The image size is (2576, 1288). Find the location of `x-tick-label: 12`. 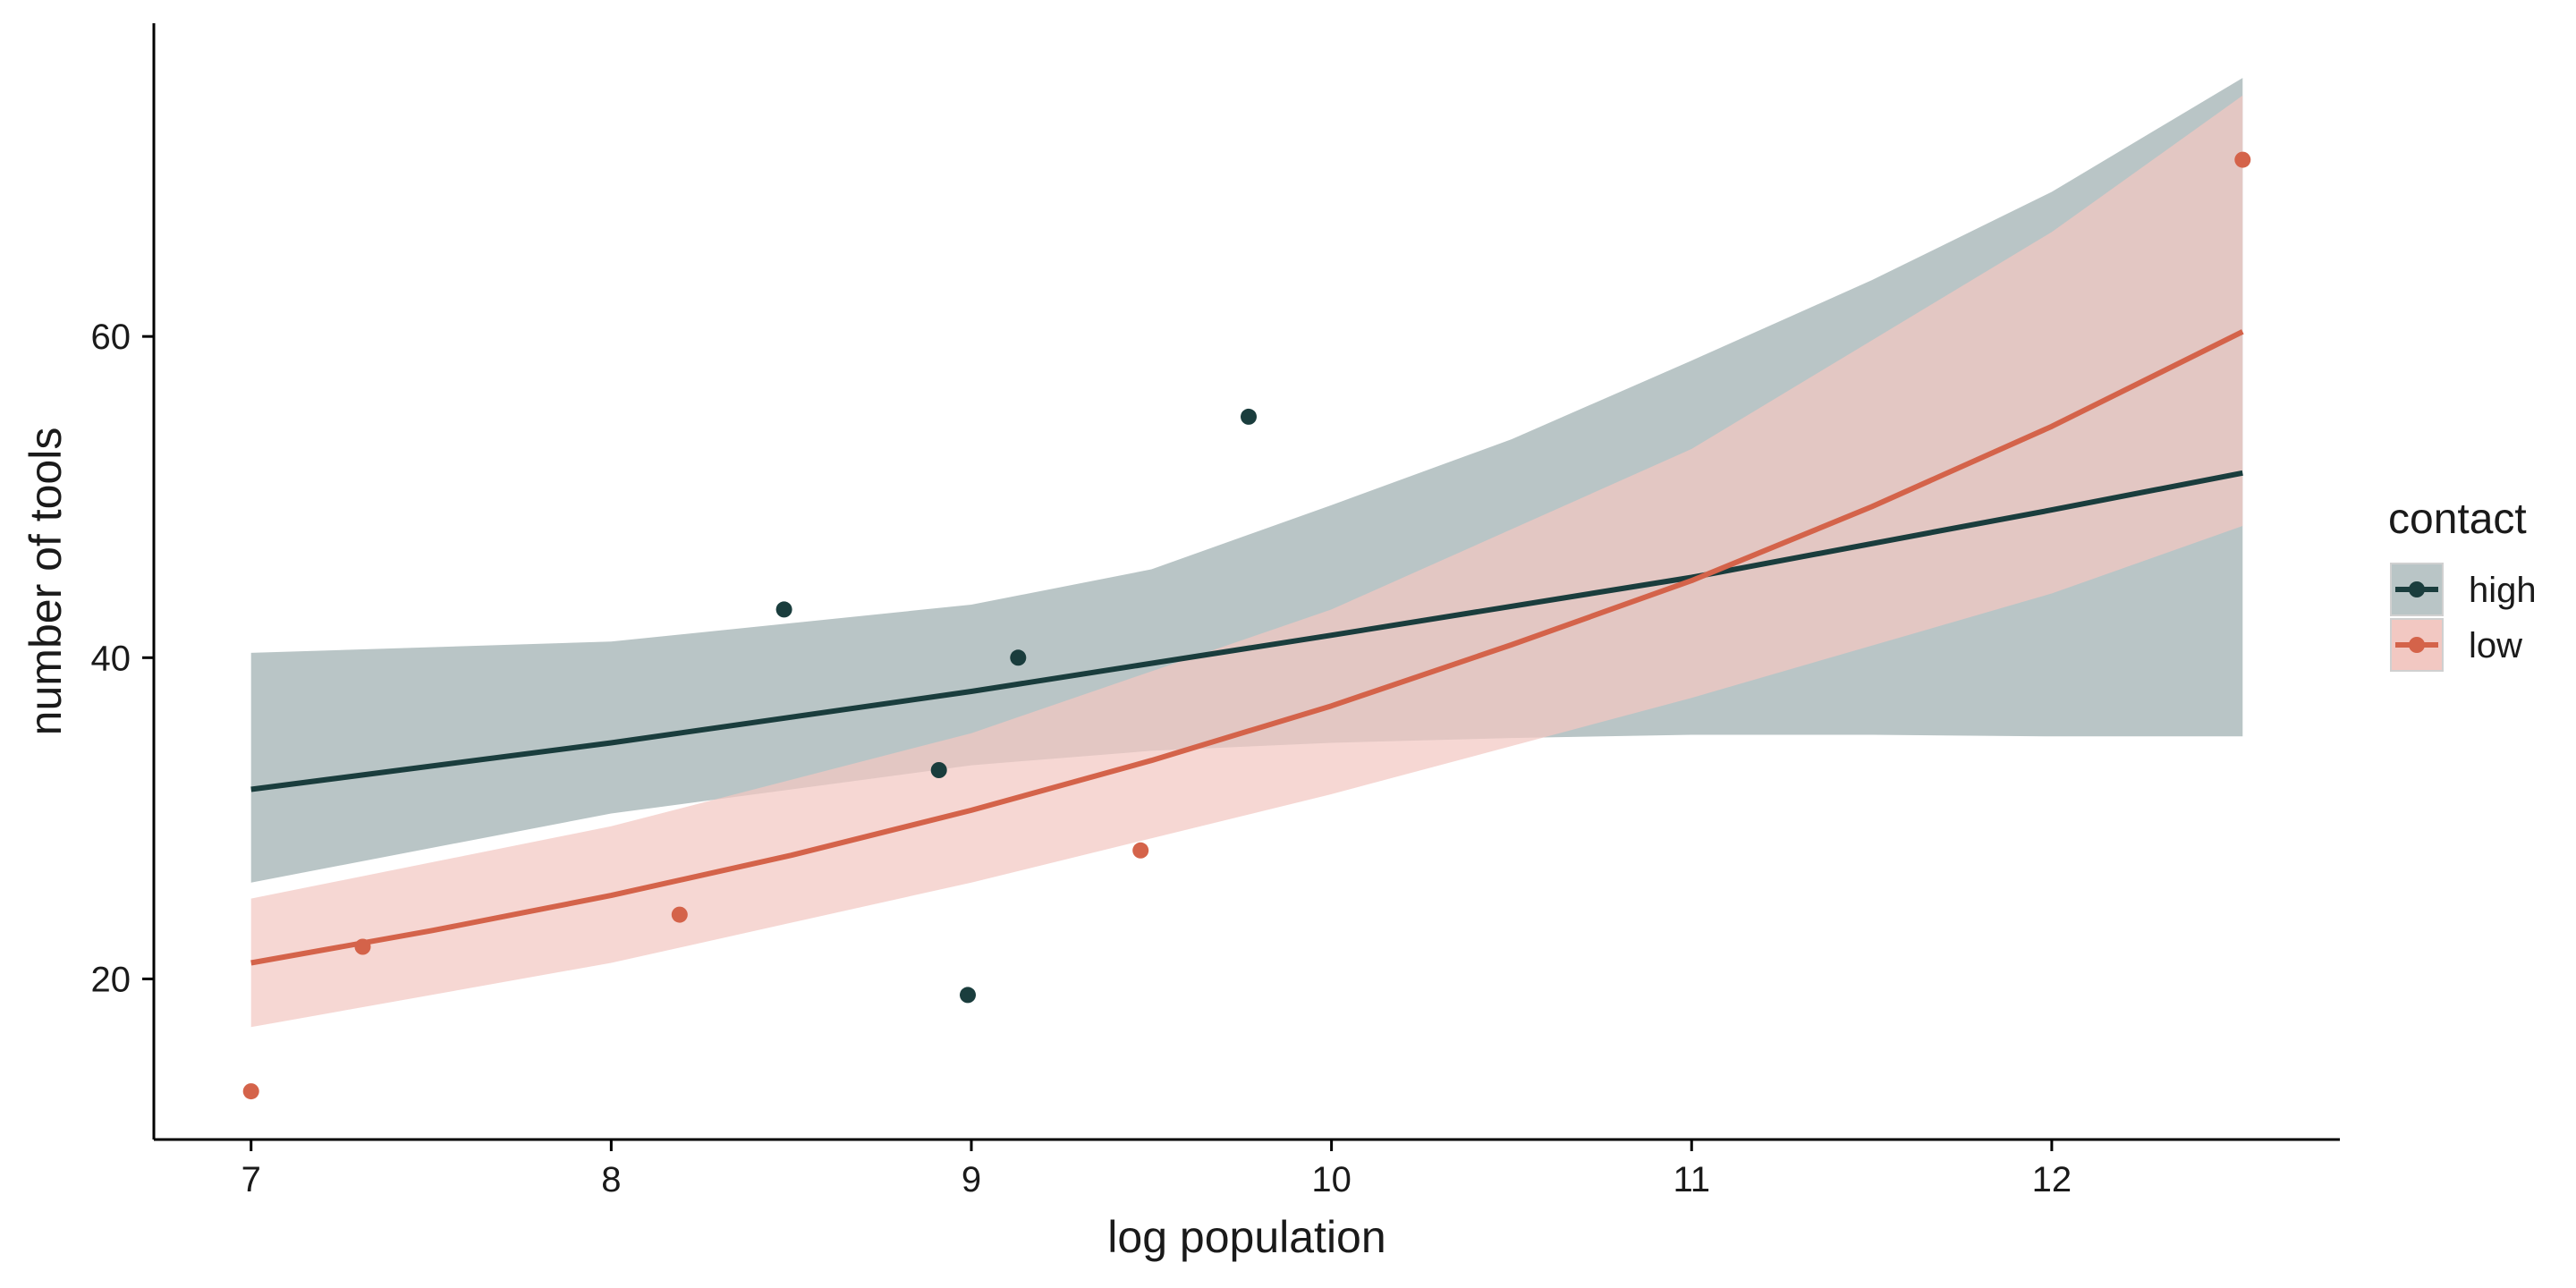

x-tick-label: 12 is located at coordinates (2052, 1179).